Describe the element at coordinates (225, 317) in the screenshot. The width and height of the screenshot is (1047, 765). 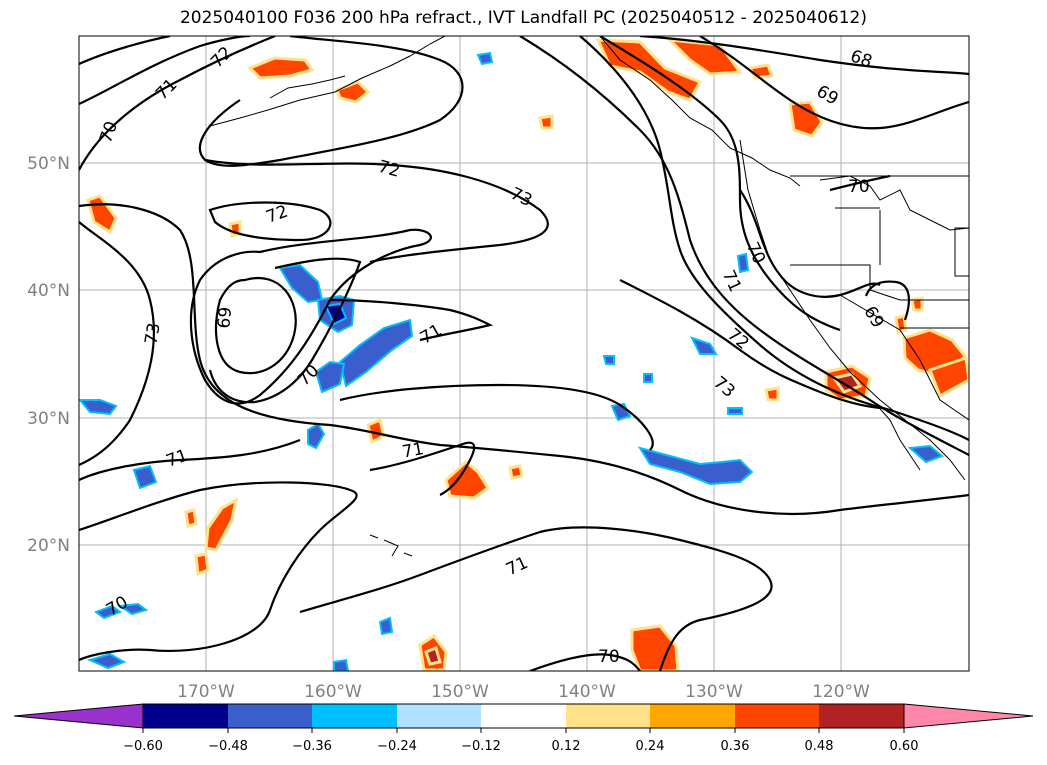
I see `contour-label: 69` at that location.